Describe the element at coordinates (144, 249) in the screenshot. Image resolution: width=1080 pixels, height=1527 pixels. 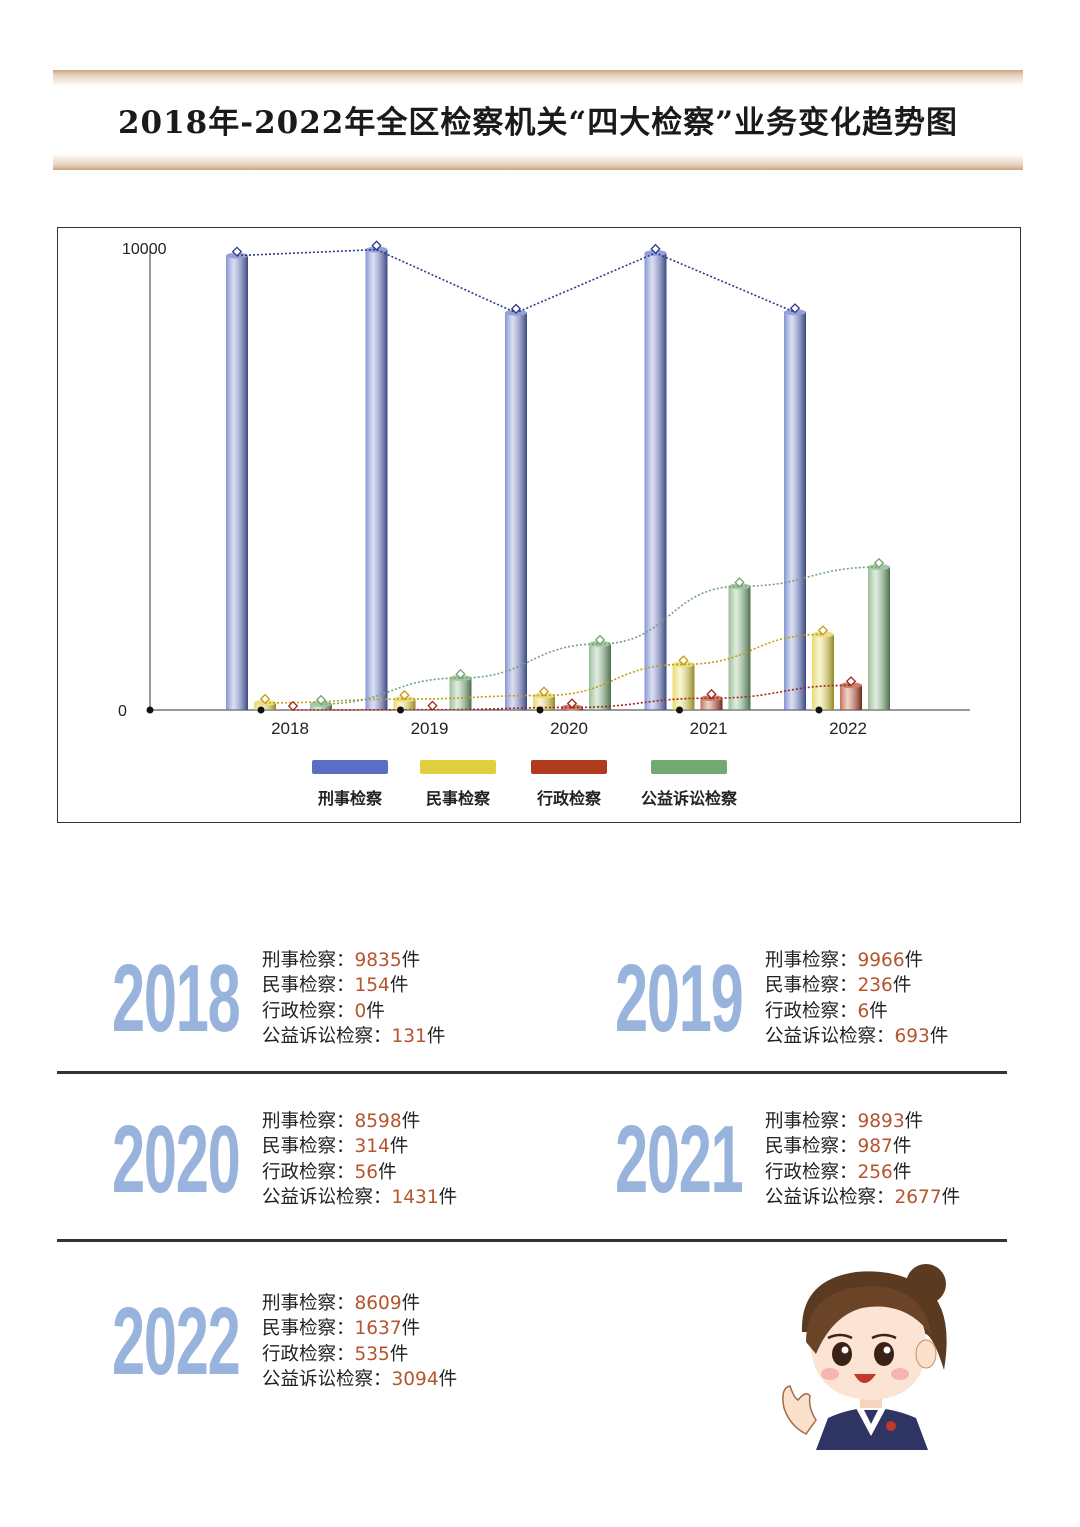
I see `y-tick-label: 10000` at that location.